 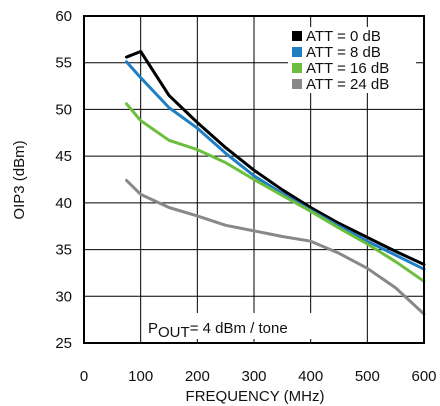 I want to click on annotation-box: POUT= 4 dBm / tone, so click(x=237, y=327).